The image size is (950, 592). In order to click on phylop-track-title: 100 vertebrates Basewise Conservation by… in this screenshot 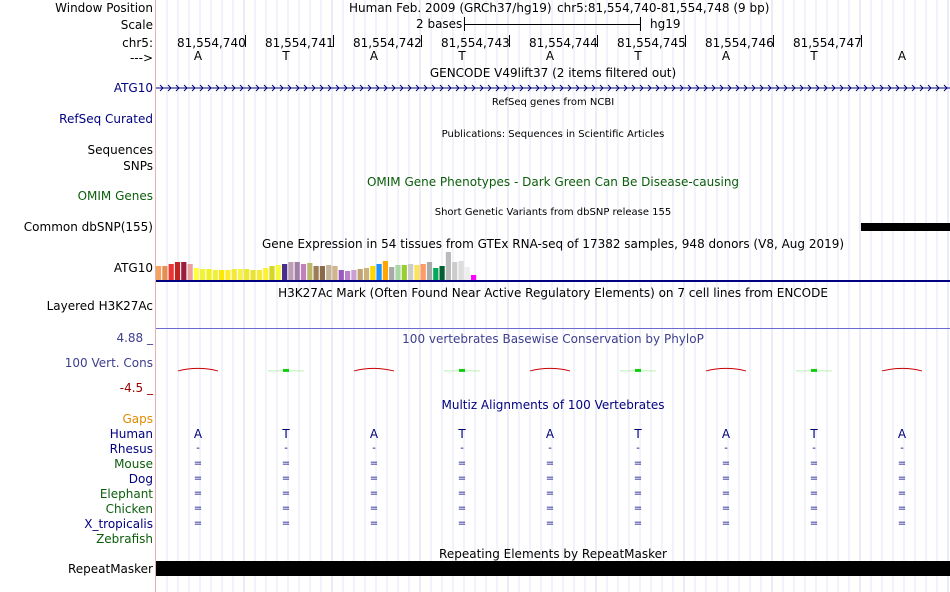, I will do `click(553, 339)`.